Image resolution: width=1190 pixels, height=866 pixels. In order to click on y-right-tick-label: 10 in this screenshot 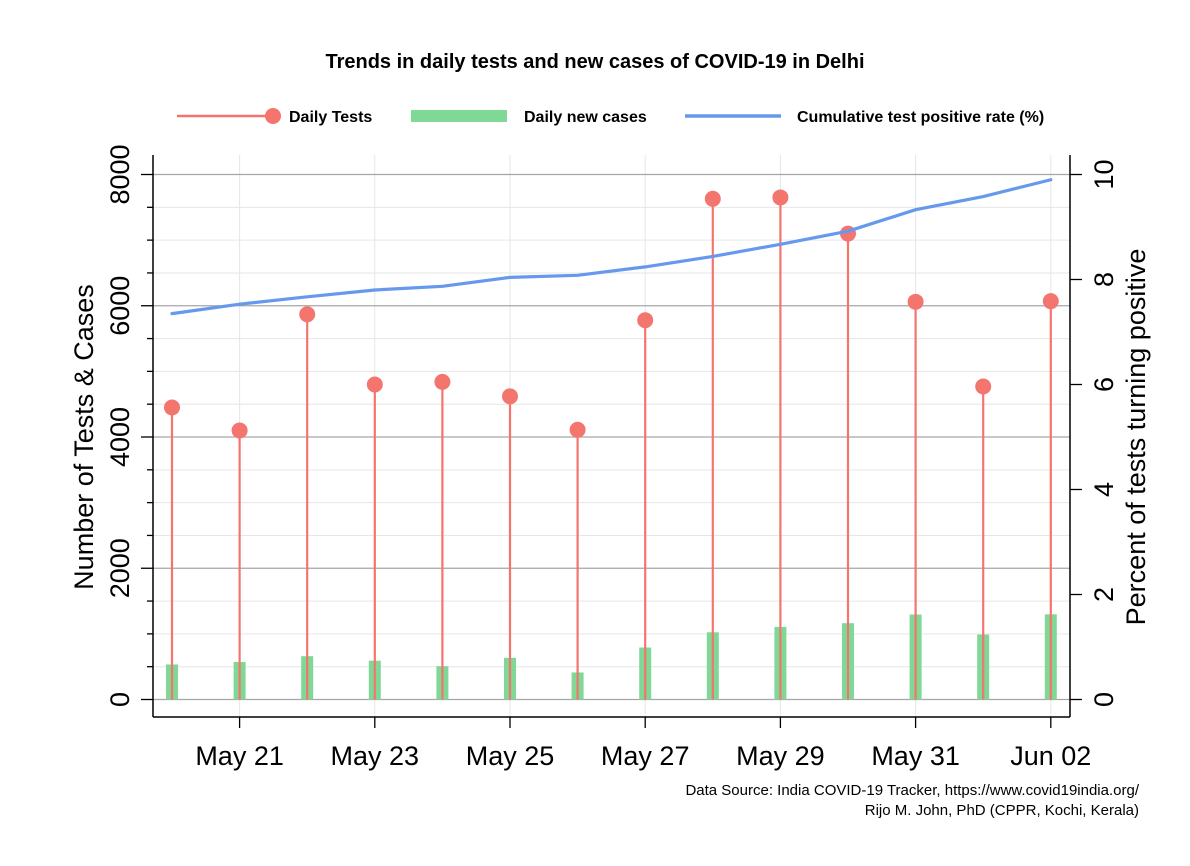, I will do `click(1104, 174)`.